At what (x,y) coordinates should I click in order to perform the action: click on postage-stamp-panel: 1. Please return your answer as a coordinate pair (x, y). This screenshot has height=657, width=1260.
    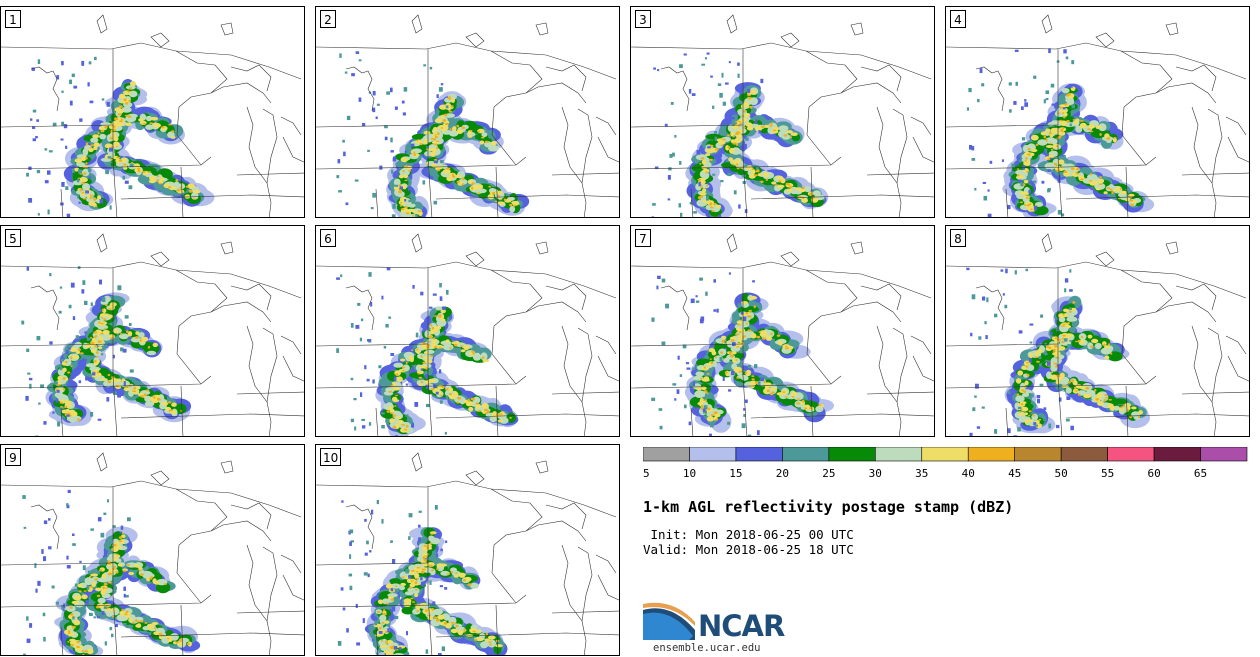
    Looking at the image, I should click on (152, 112).